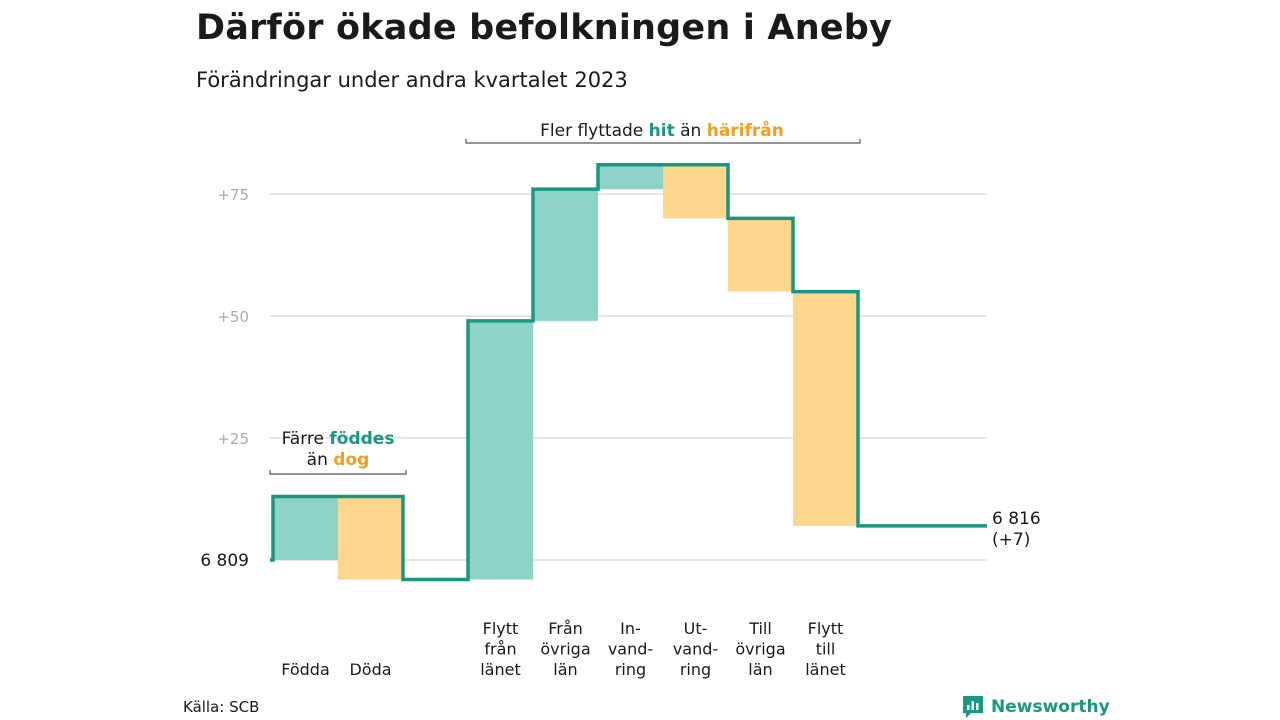  What do you see at coordinates (233, 439) in the screenshot?
I see `y-tick-label: +25` at bounding box center [233, 439].